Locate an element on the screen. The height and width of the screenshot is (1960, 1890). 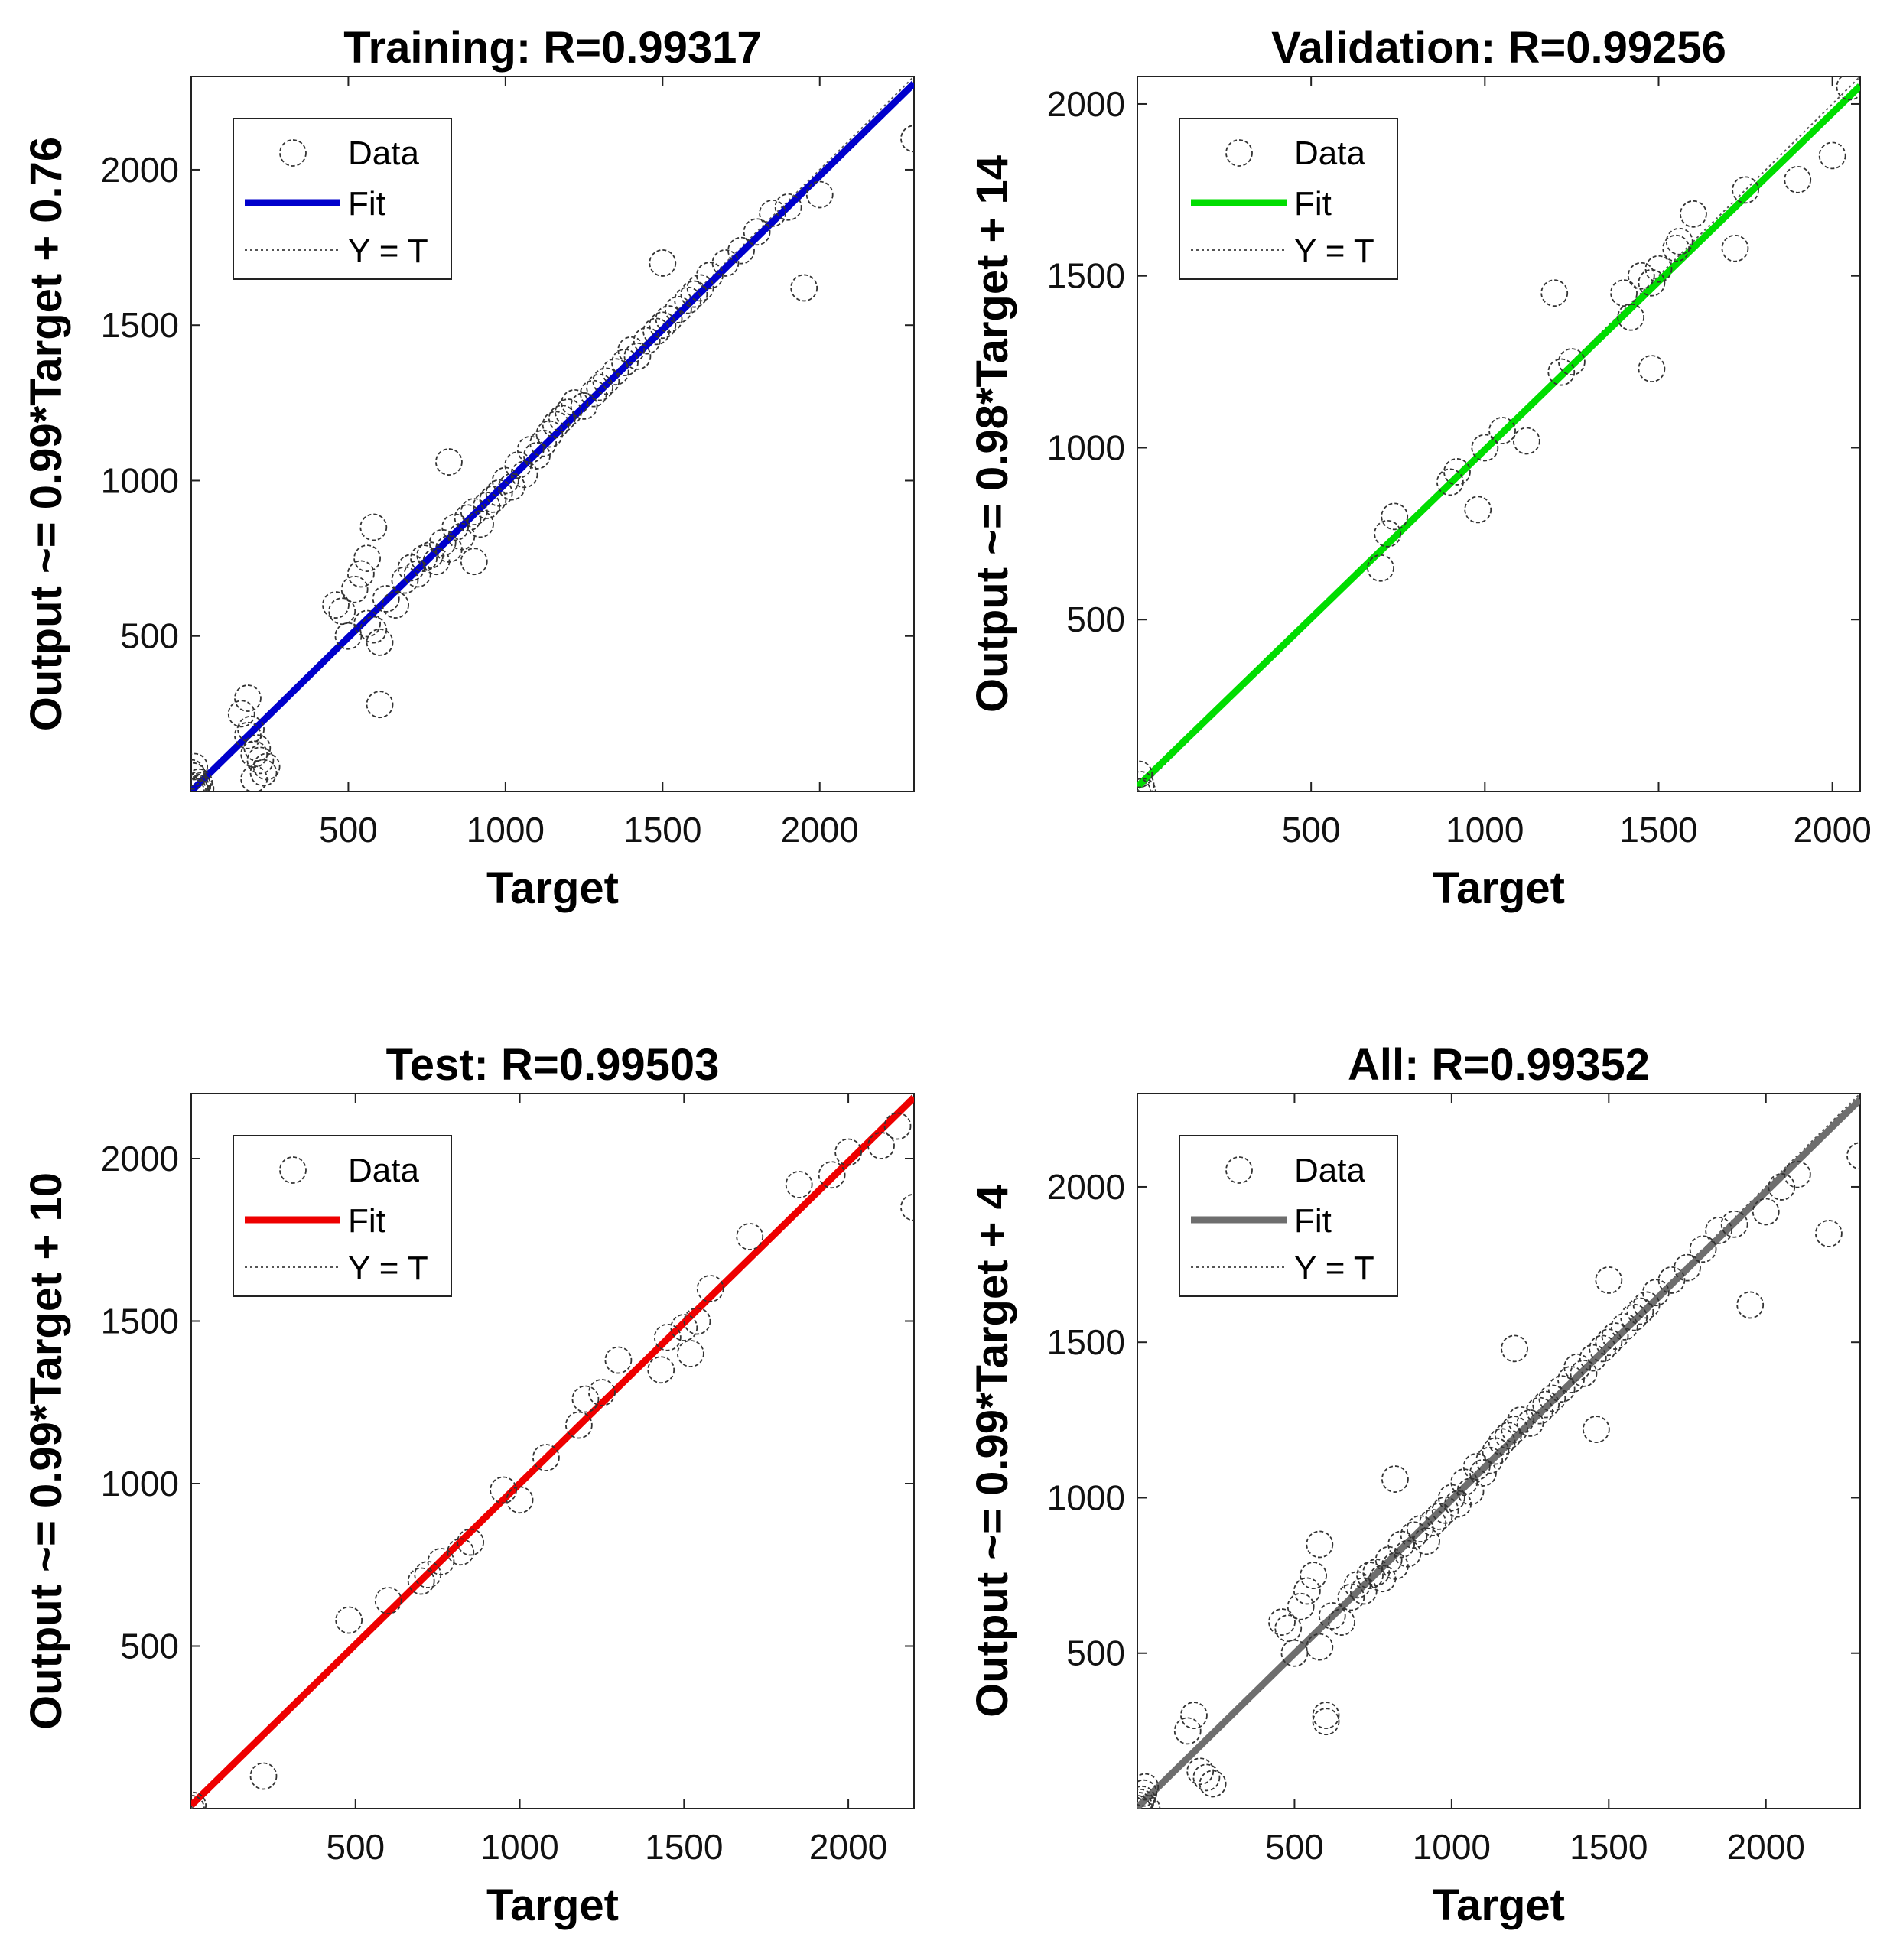
y-tick-label: 2000 is located at coordinates (1086, 104).